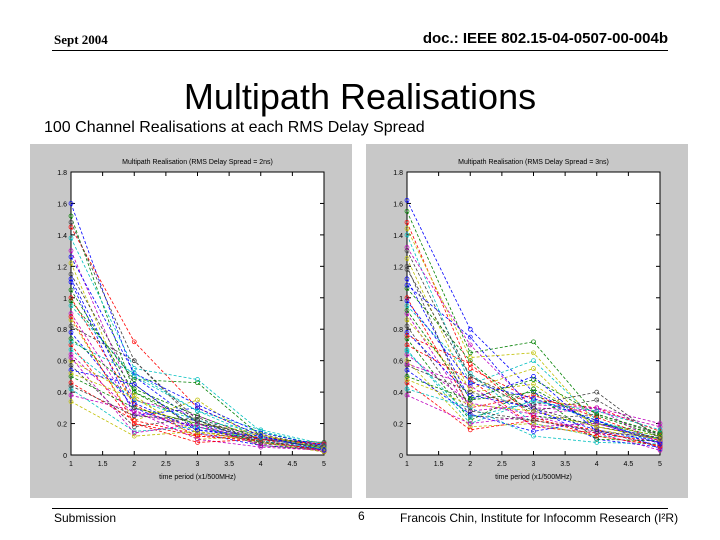 Image resolution: width=720 pixels, height=540 pixels. Describe the element at coordinates (360, 96) in the screenshot. I see `slide-title: Multipath Realisations` at that location.